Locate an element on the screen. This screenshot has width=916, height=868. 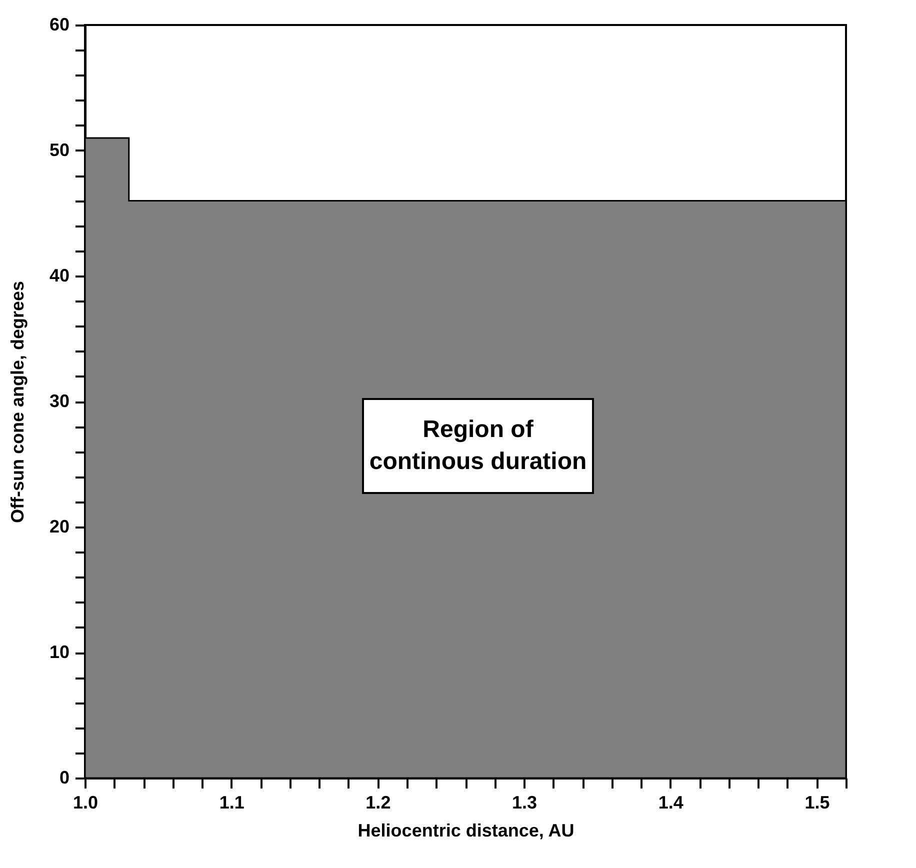
x-axis-title: Heliocentric distance, AU is located at coordinates (466, 830).